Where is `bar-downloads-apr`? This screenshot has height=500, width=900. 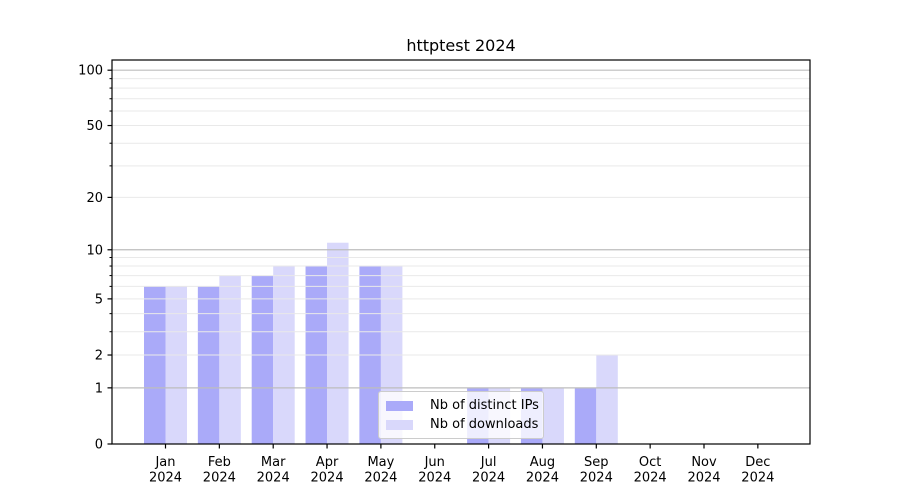
bar-downloads-apr is located at coordinates (338, 343).